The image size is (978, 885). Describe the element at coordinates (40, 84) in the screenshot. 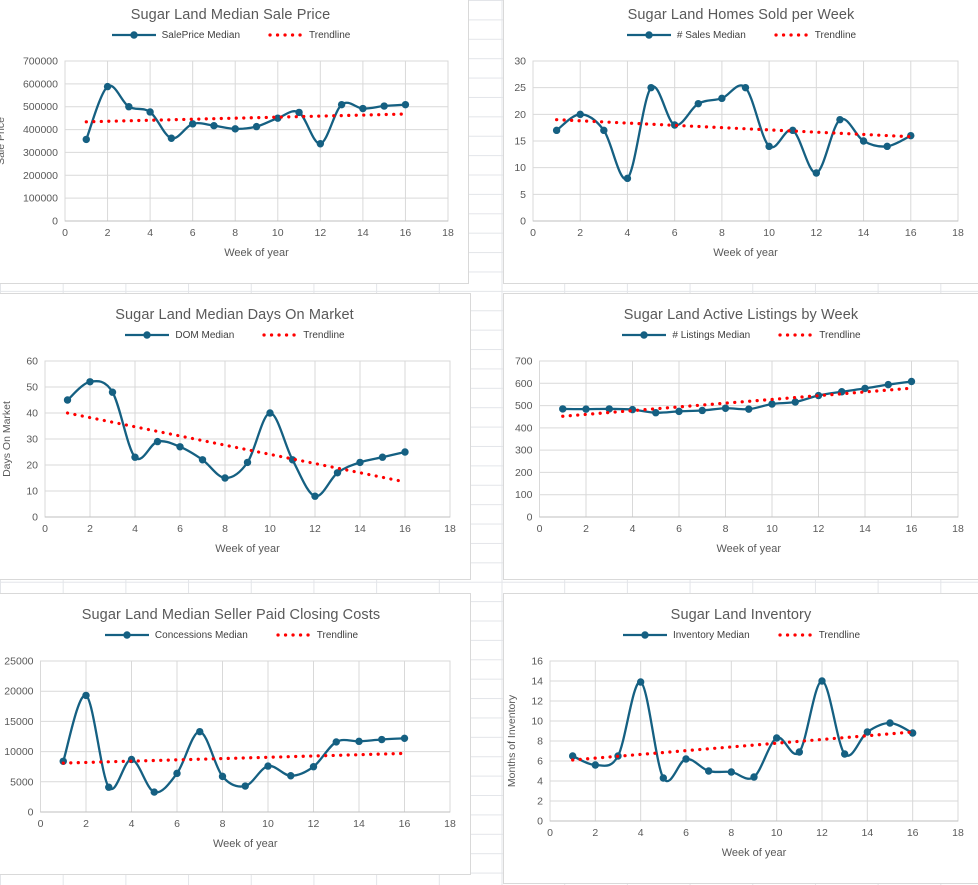

I see `svg-text: 600000` at that location.